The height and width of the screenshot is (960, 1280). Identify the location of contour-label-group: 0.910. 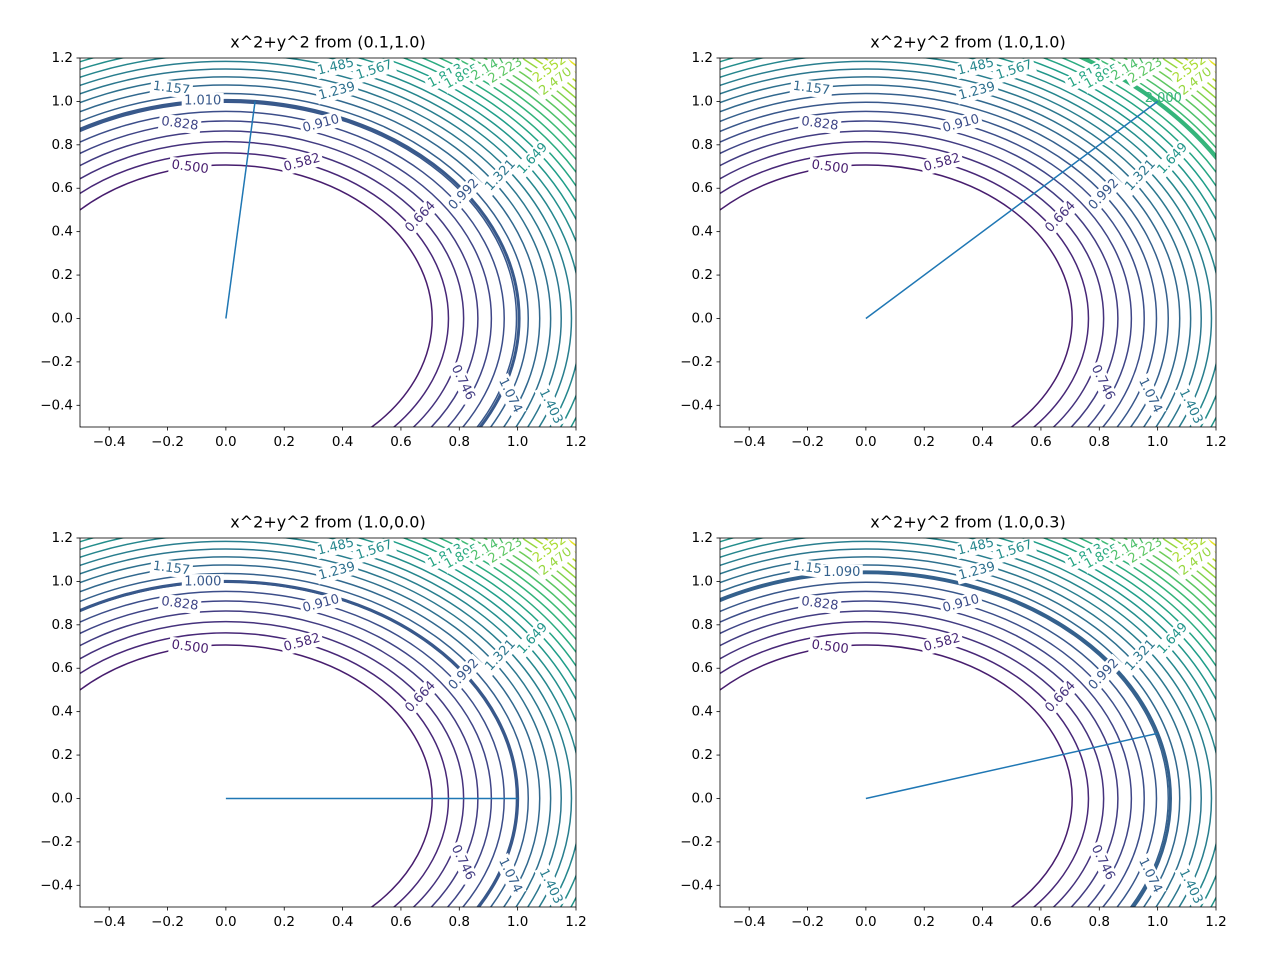
(321, 124).